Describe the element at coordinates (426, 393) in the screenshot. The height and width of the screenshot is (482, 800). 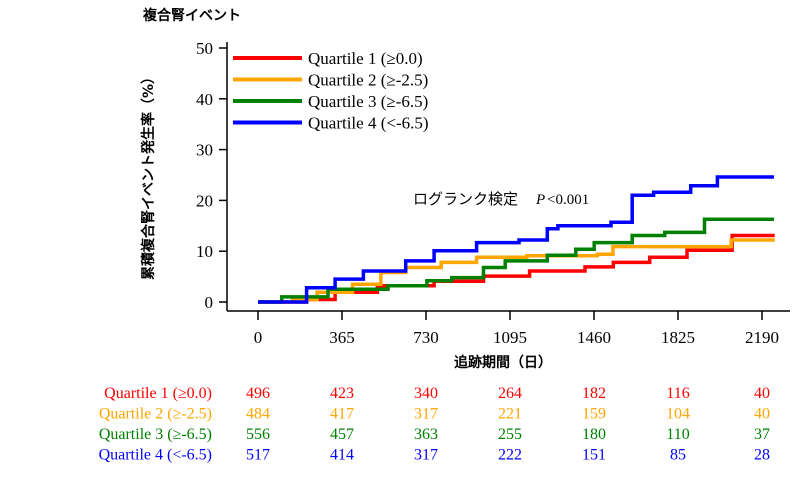
I see `risk-cell: 340` at that location.